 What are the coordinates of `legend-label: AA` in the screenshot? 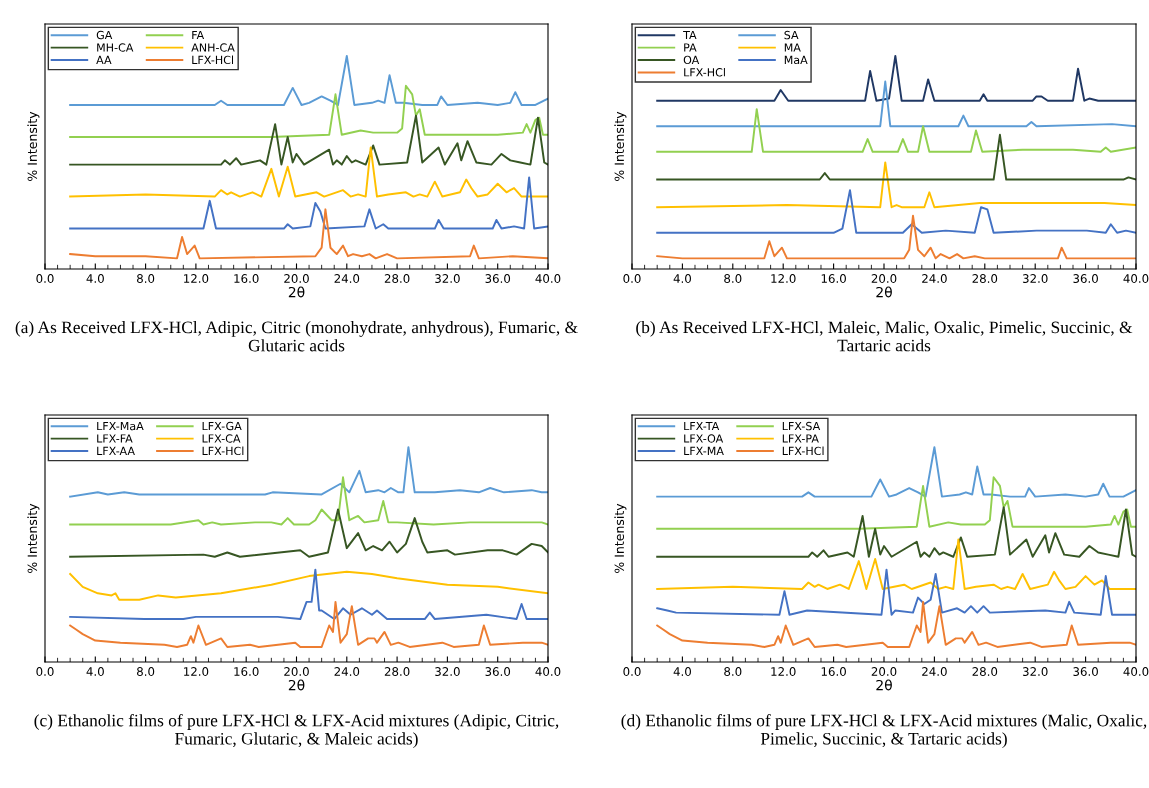 It's located at (104, 59).